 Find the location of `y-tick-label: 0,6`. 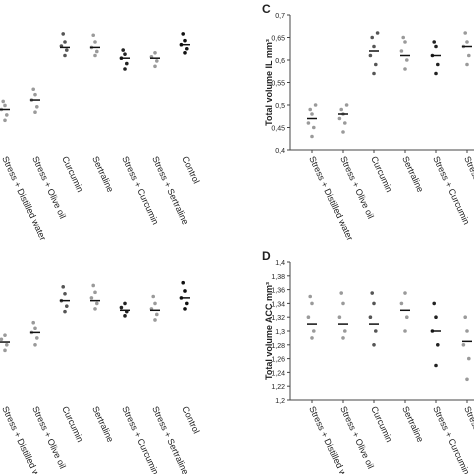

y-tick-label: 0,6 is located at coordinates (280, 61).